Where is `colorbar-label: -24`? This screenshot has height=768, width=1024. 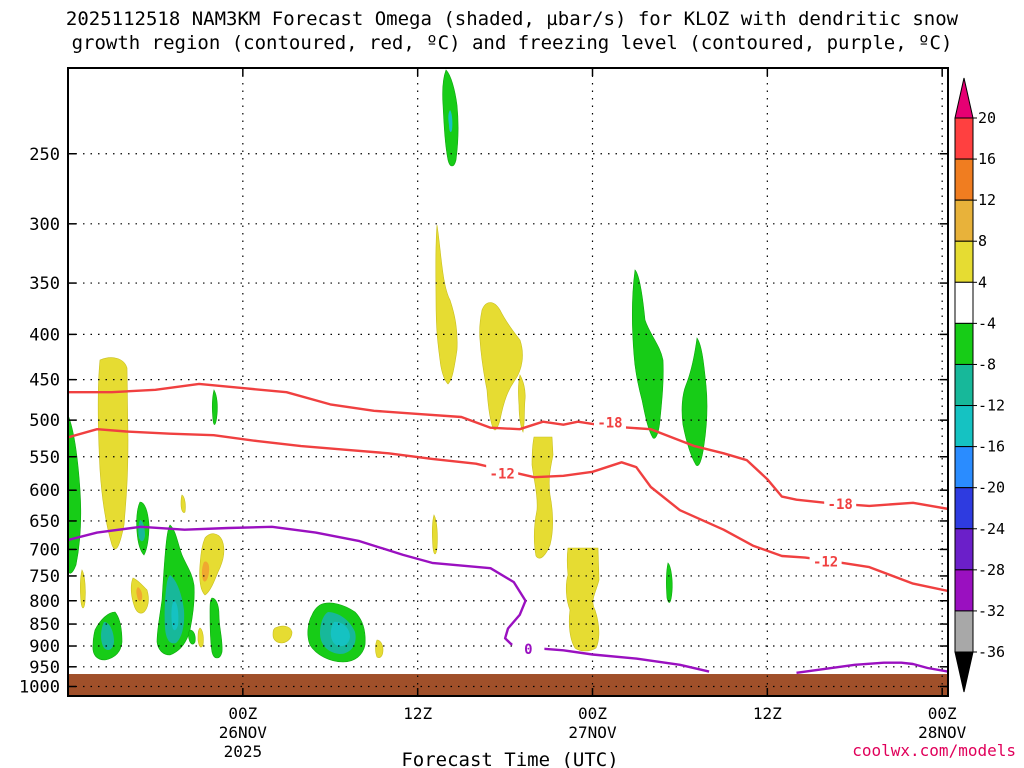
colorbar-label: -24 is located at coordinates (991, 529).